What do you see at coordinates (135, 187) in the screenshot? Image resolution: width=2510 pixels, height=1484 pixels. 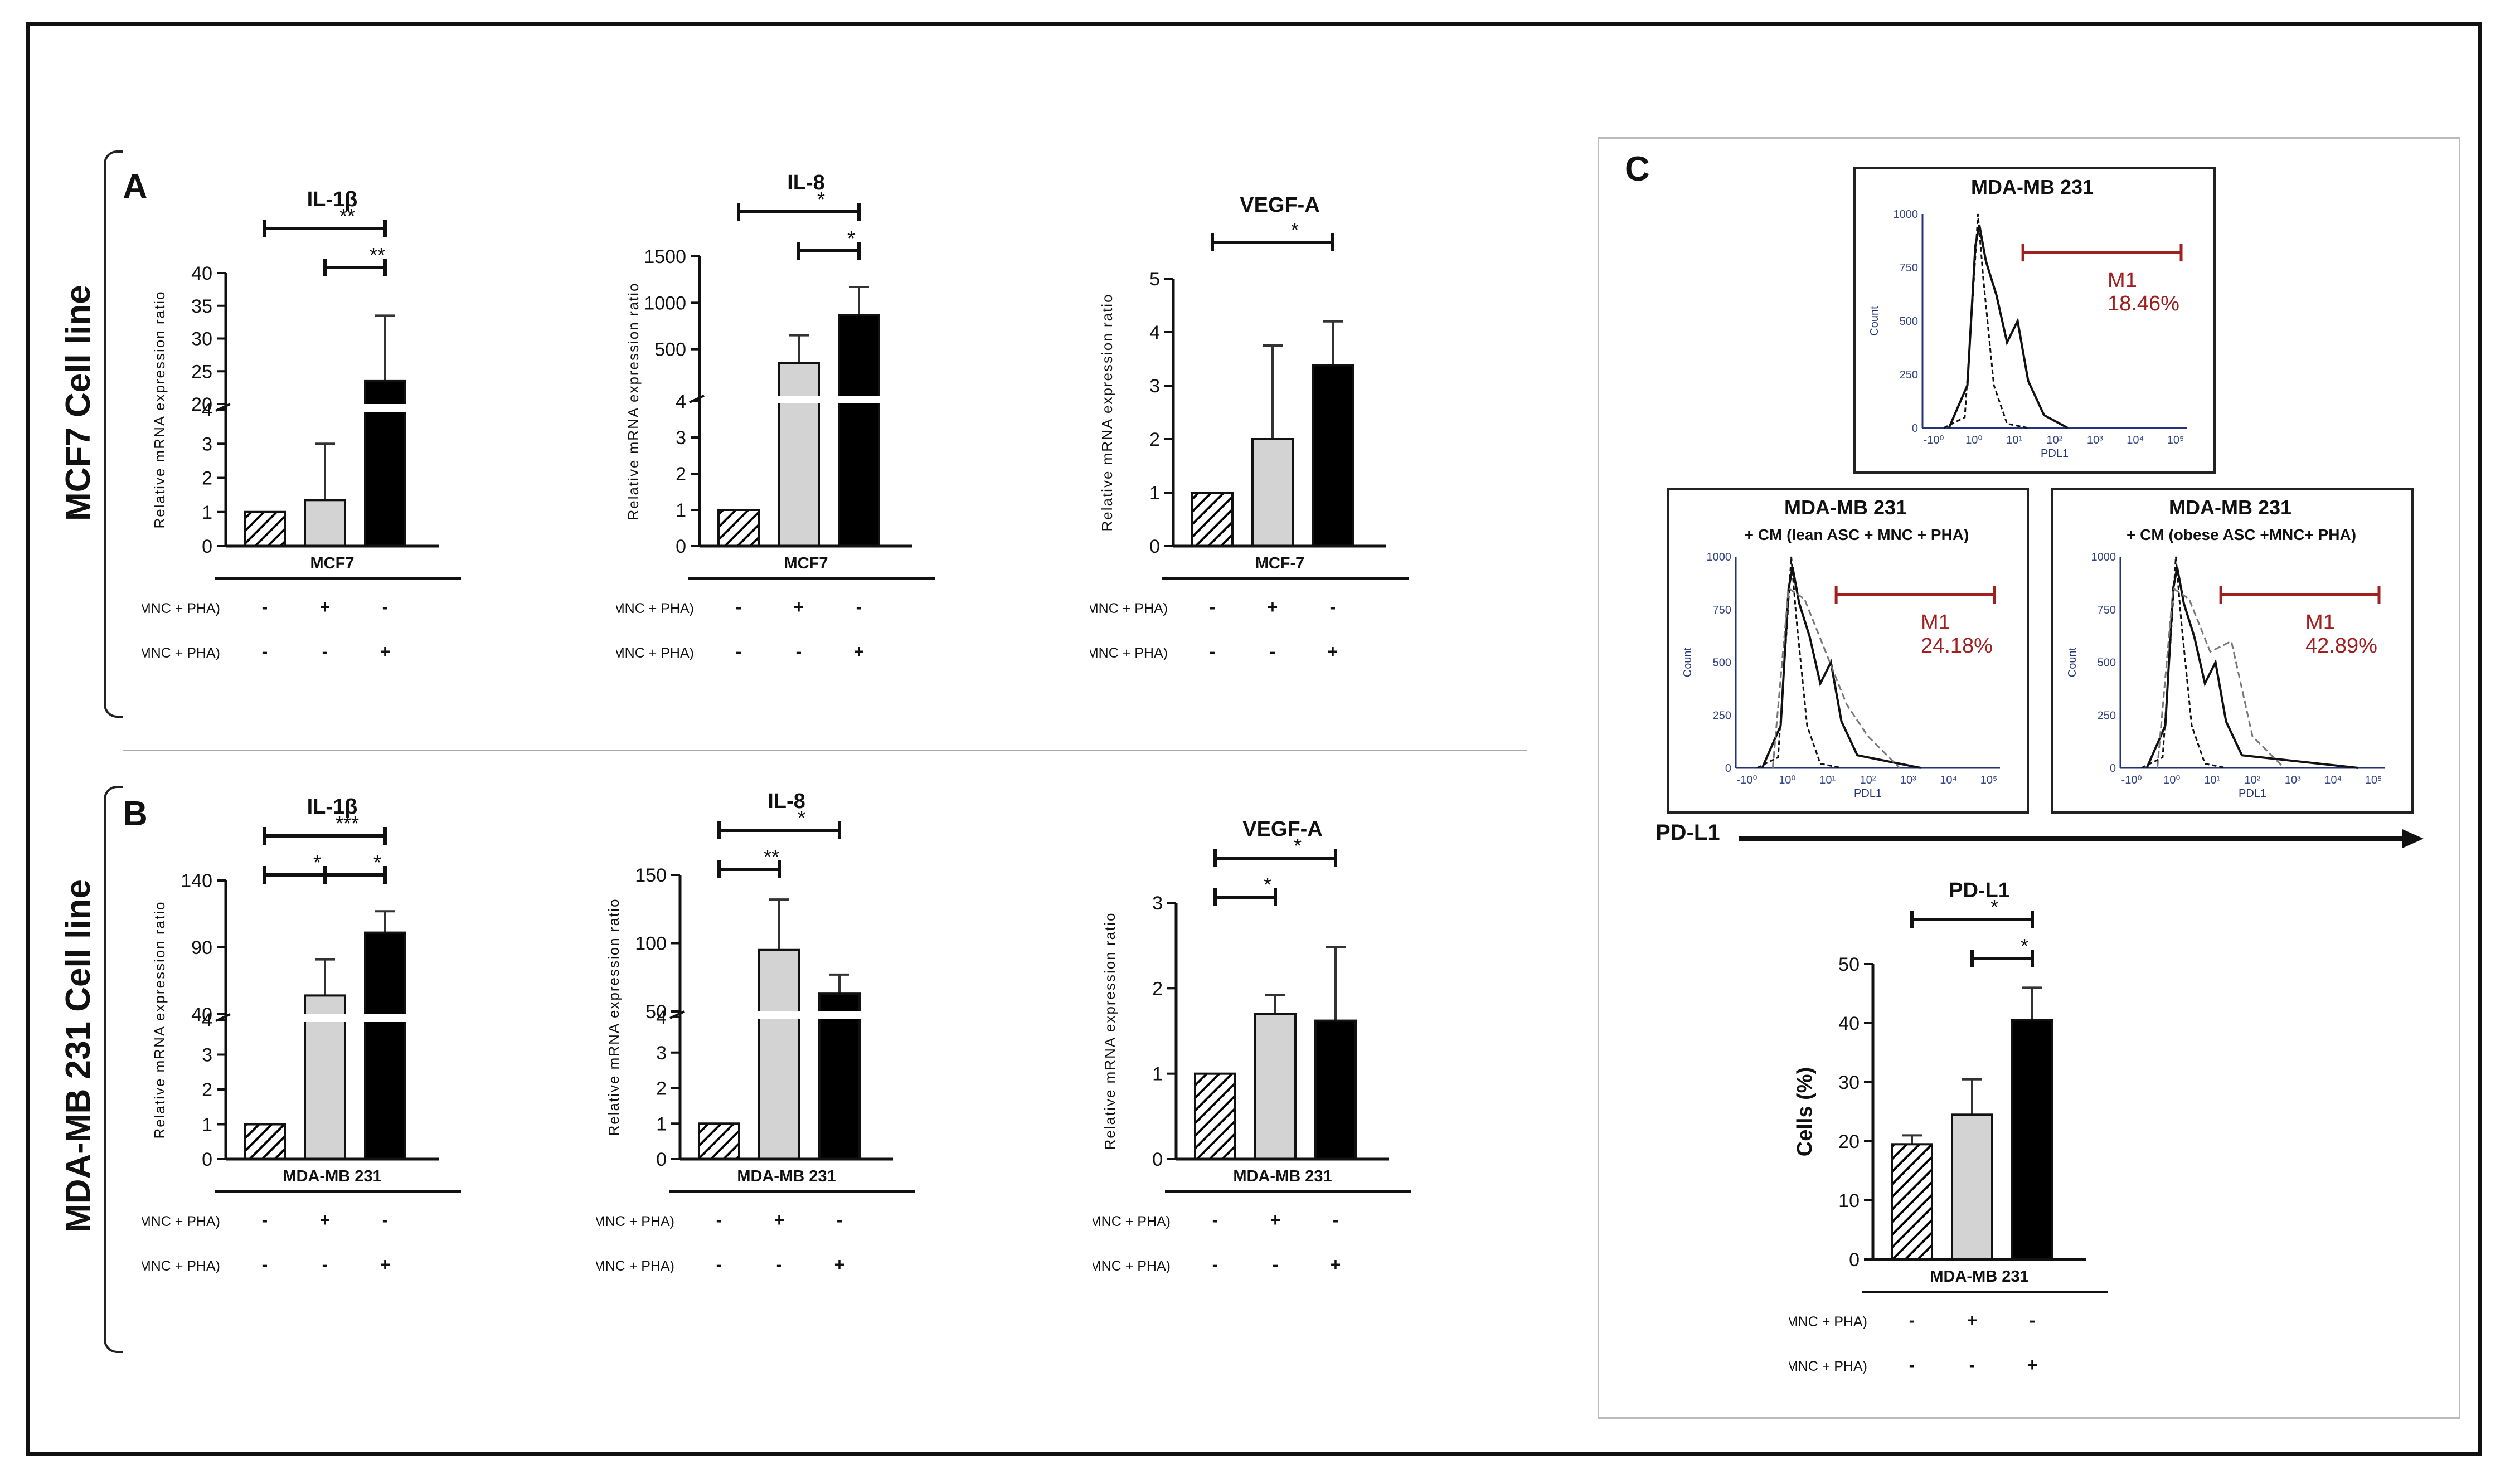 I see `panel-letter-a: A` at bounding box center [135, 187].